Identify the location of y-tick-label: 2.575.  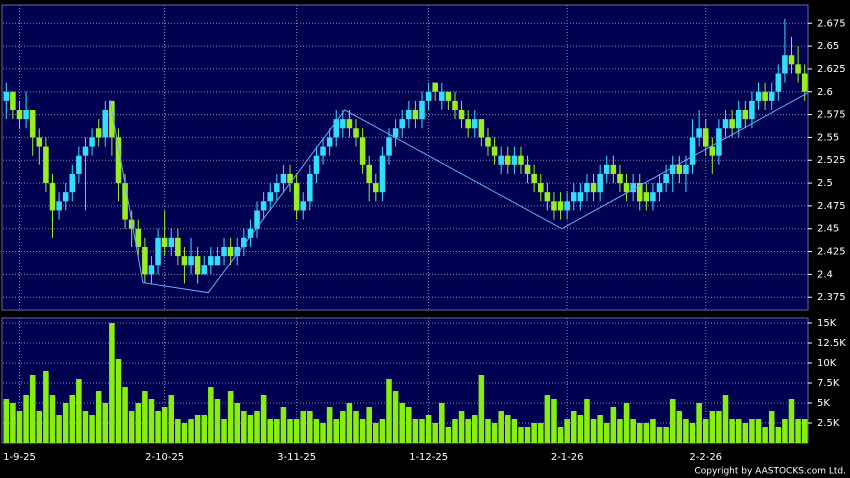
(831, 115).